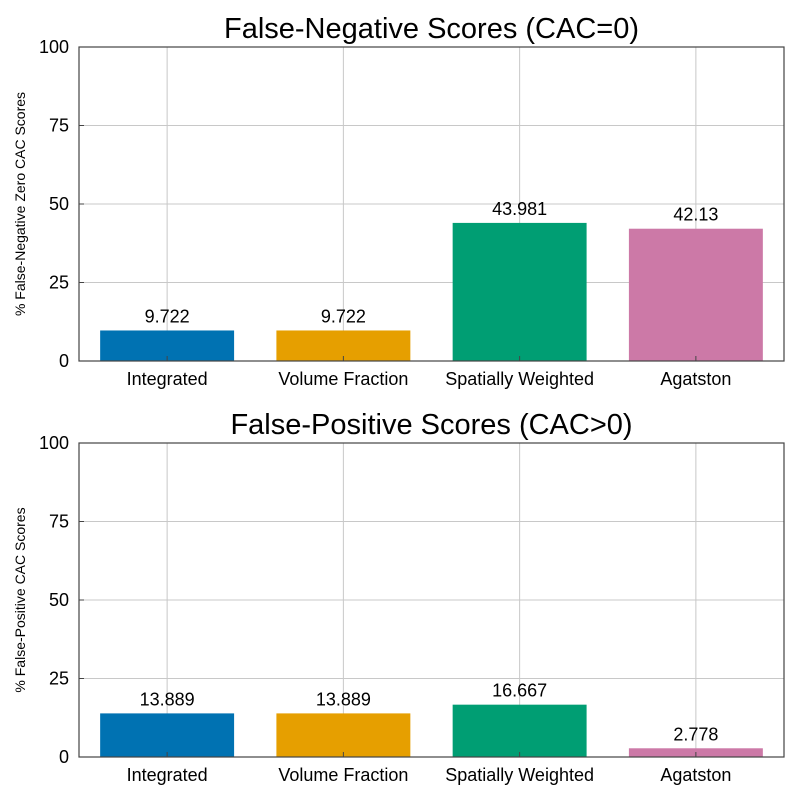  I want to click on bar-agatston, so click(695, 294).